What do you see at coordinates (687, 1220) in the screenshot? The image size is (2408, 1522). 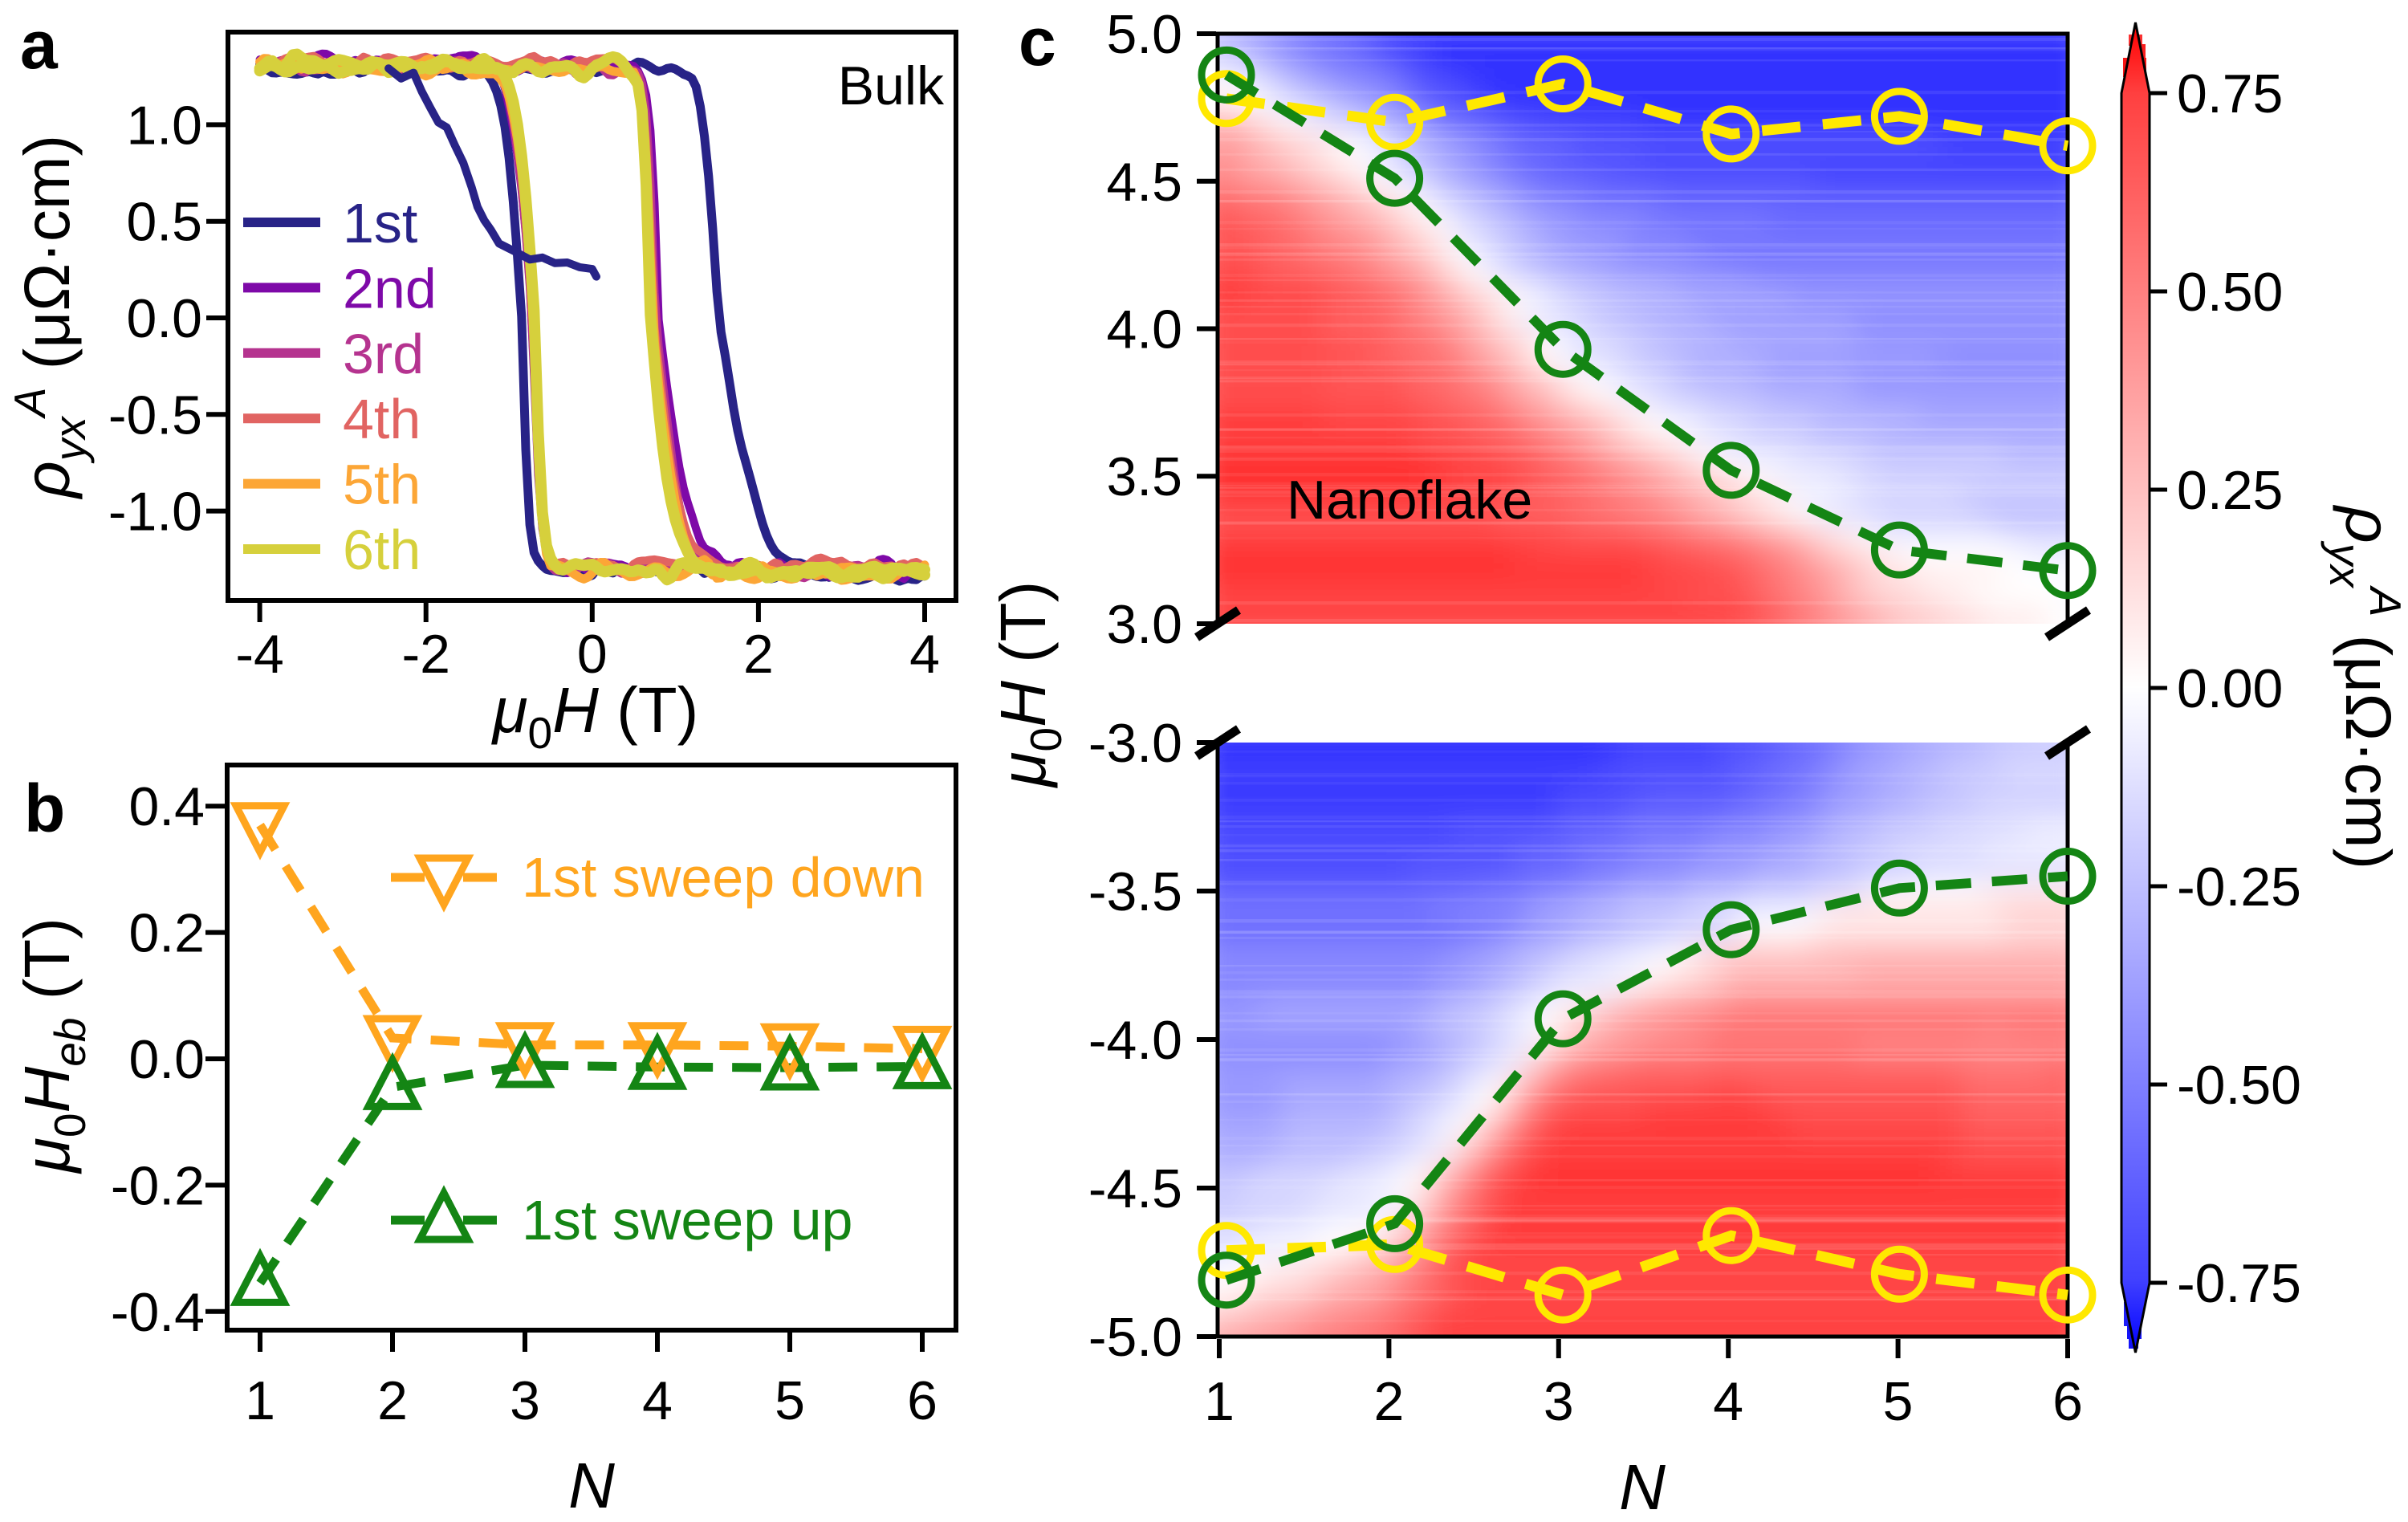 I see `svg-text: 1st sweep up` at bounding box center [687, 1220].